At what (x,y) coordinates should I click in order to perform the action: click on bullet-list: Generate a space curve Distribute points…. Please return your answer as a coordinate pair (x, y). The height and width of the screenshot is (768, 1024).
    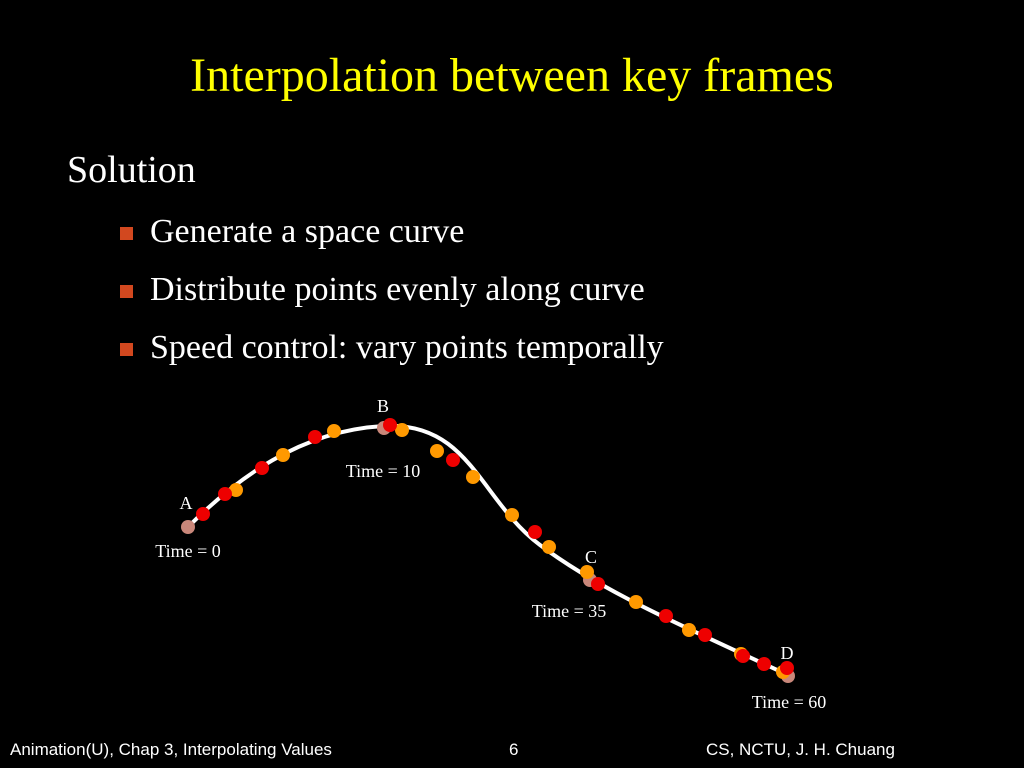
    Looking at the image, I should click on (391, 297).